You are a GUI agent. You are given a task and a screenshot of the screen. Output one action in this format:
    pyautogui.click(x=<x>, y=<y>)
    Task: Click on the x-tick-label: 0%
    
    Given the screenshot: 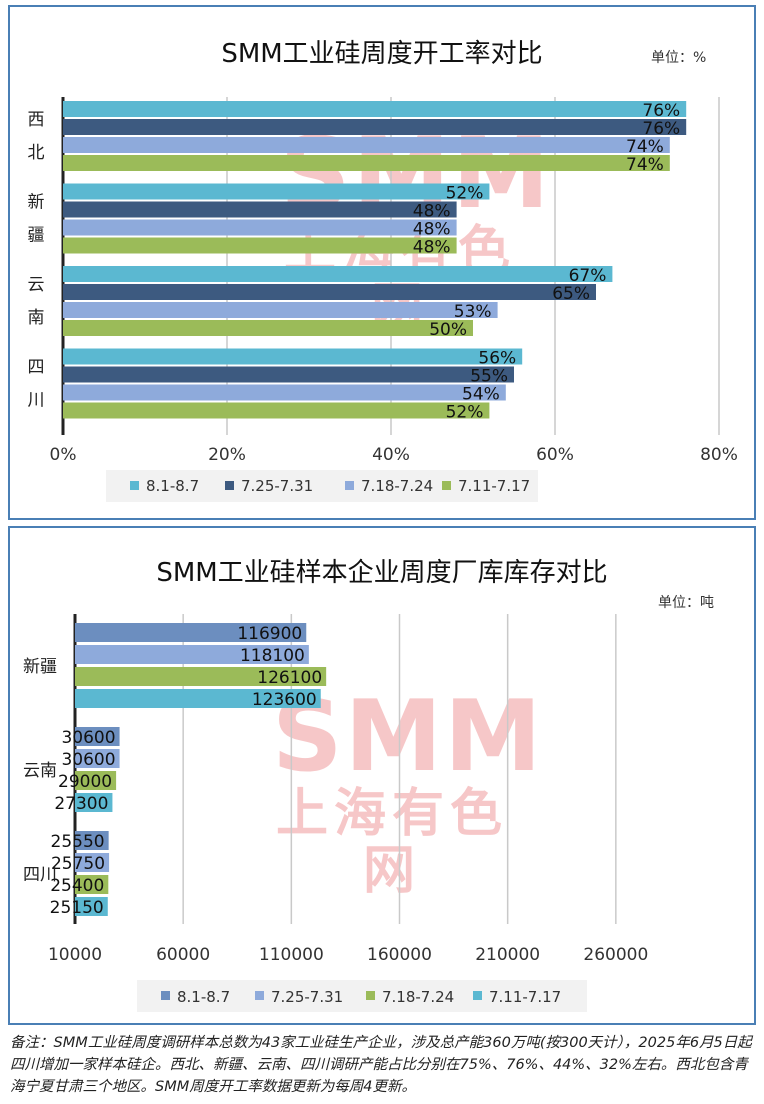 What is the action you would take?
    pyautogui.click(x=63, y=455)
    